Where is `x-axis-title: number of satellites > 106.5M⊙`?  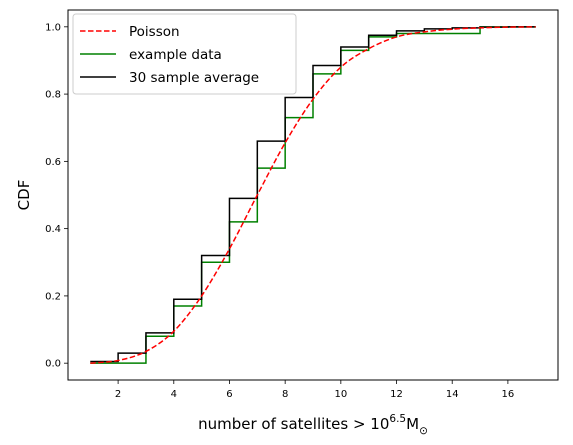 x-axis-title: number of satellites > 106.5M⊙ is located at coordinates (313, 425).